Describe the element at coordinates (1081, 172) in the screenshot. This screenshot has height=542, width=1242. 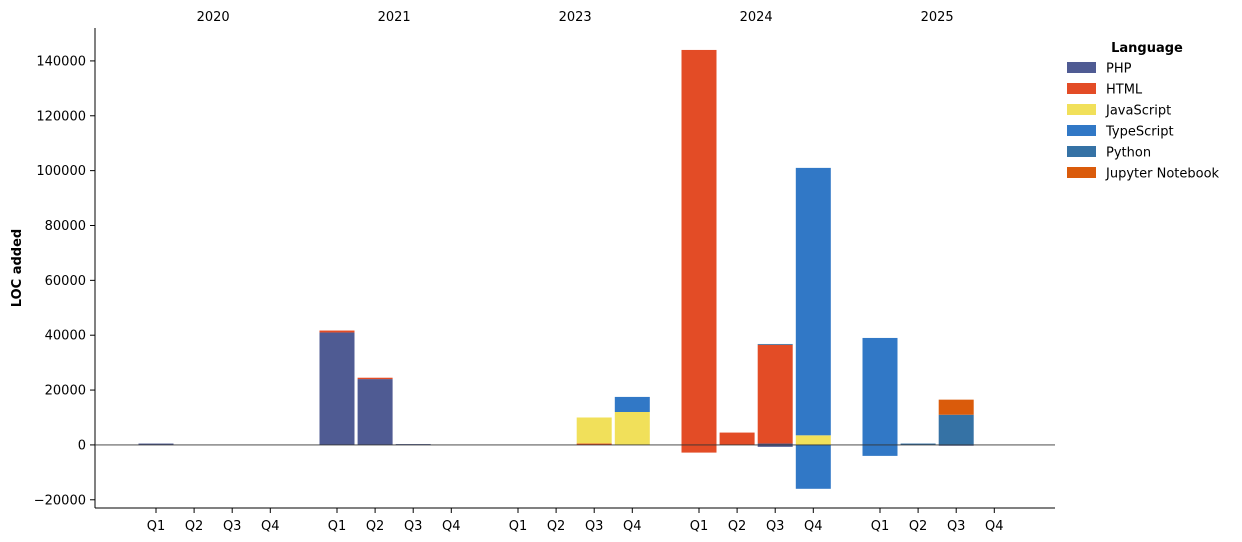
I see `legend-swatch-jupyter-notebook` at that location.